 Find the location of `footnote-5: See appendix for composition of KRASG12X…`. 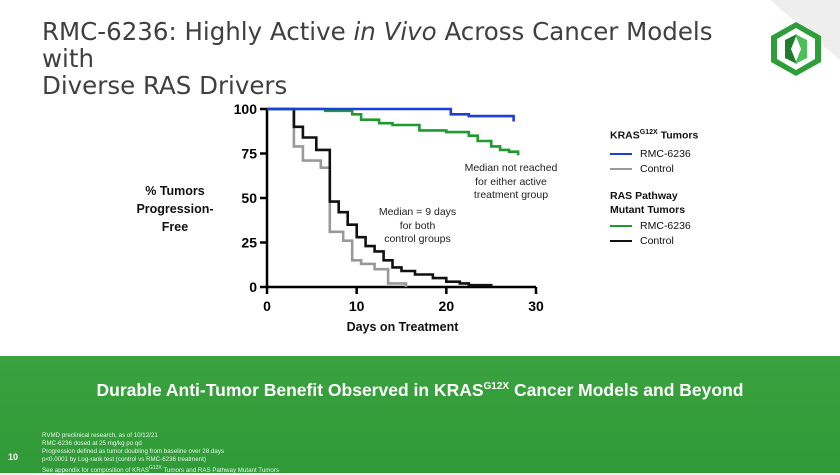

footnote-5: See appendix for composition of KRASG12X… is located at coordinates (161, 470).